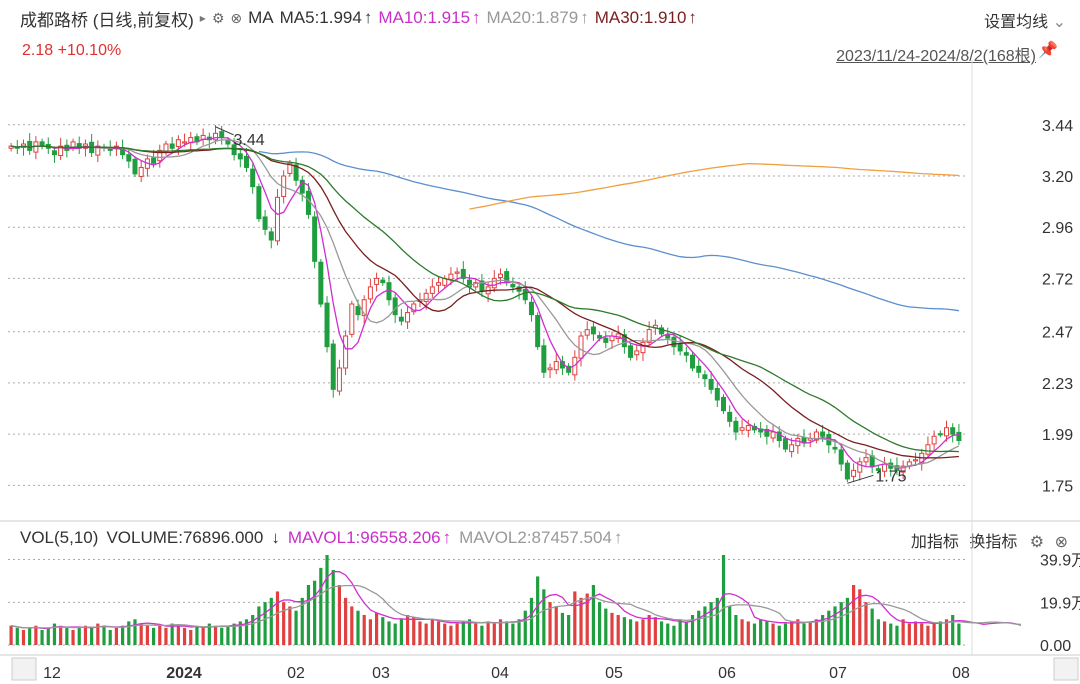 This screenshot has height=684, width=1080. I want to click on price-tick-label: 3.20, so click(1057, 177).